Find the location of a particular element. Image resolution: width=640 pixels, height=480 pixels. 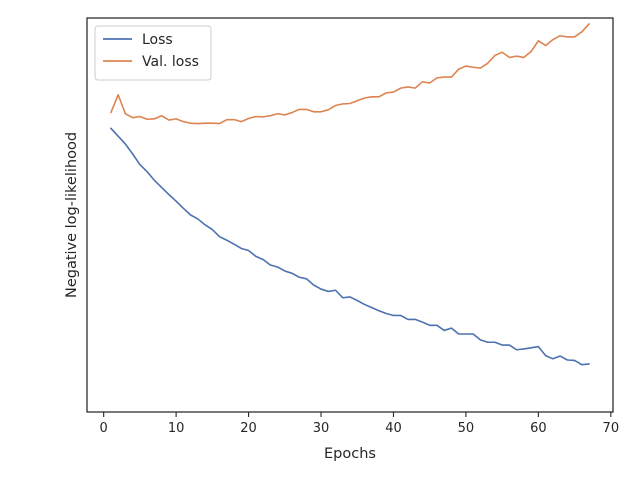

x-tick-label: 0 is located at coordinates (104, 428).